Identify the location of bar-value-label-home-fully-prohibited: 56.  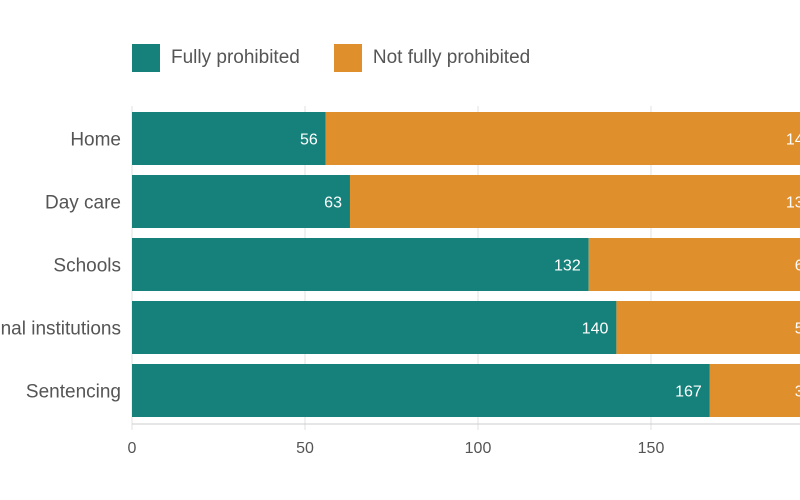
(309, 140).